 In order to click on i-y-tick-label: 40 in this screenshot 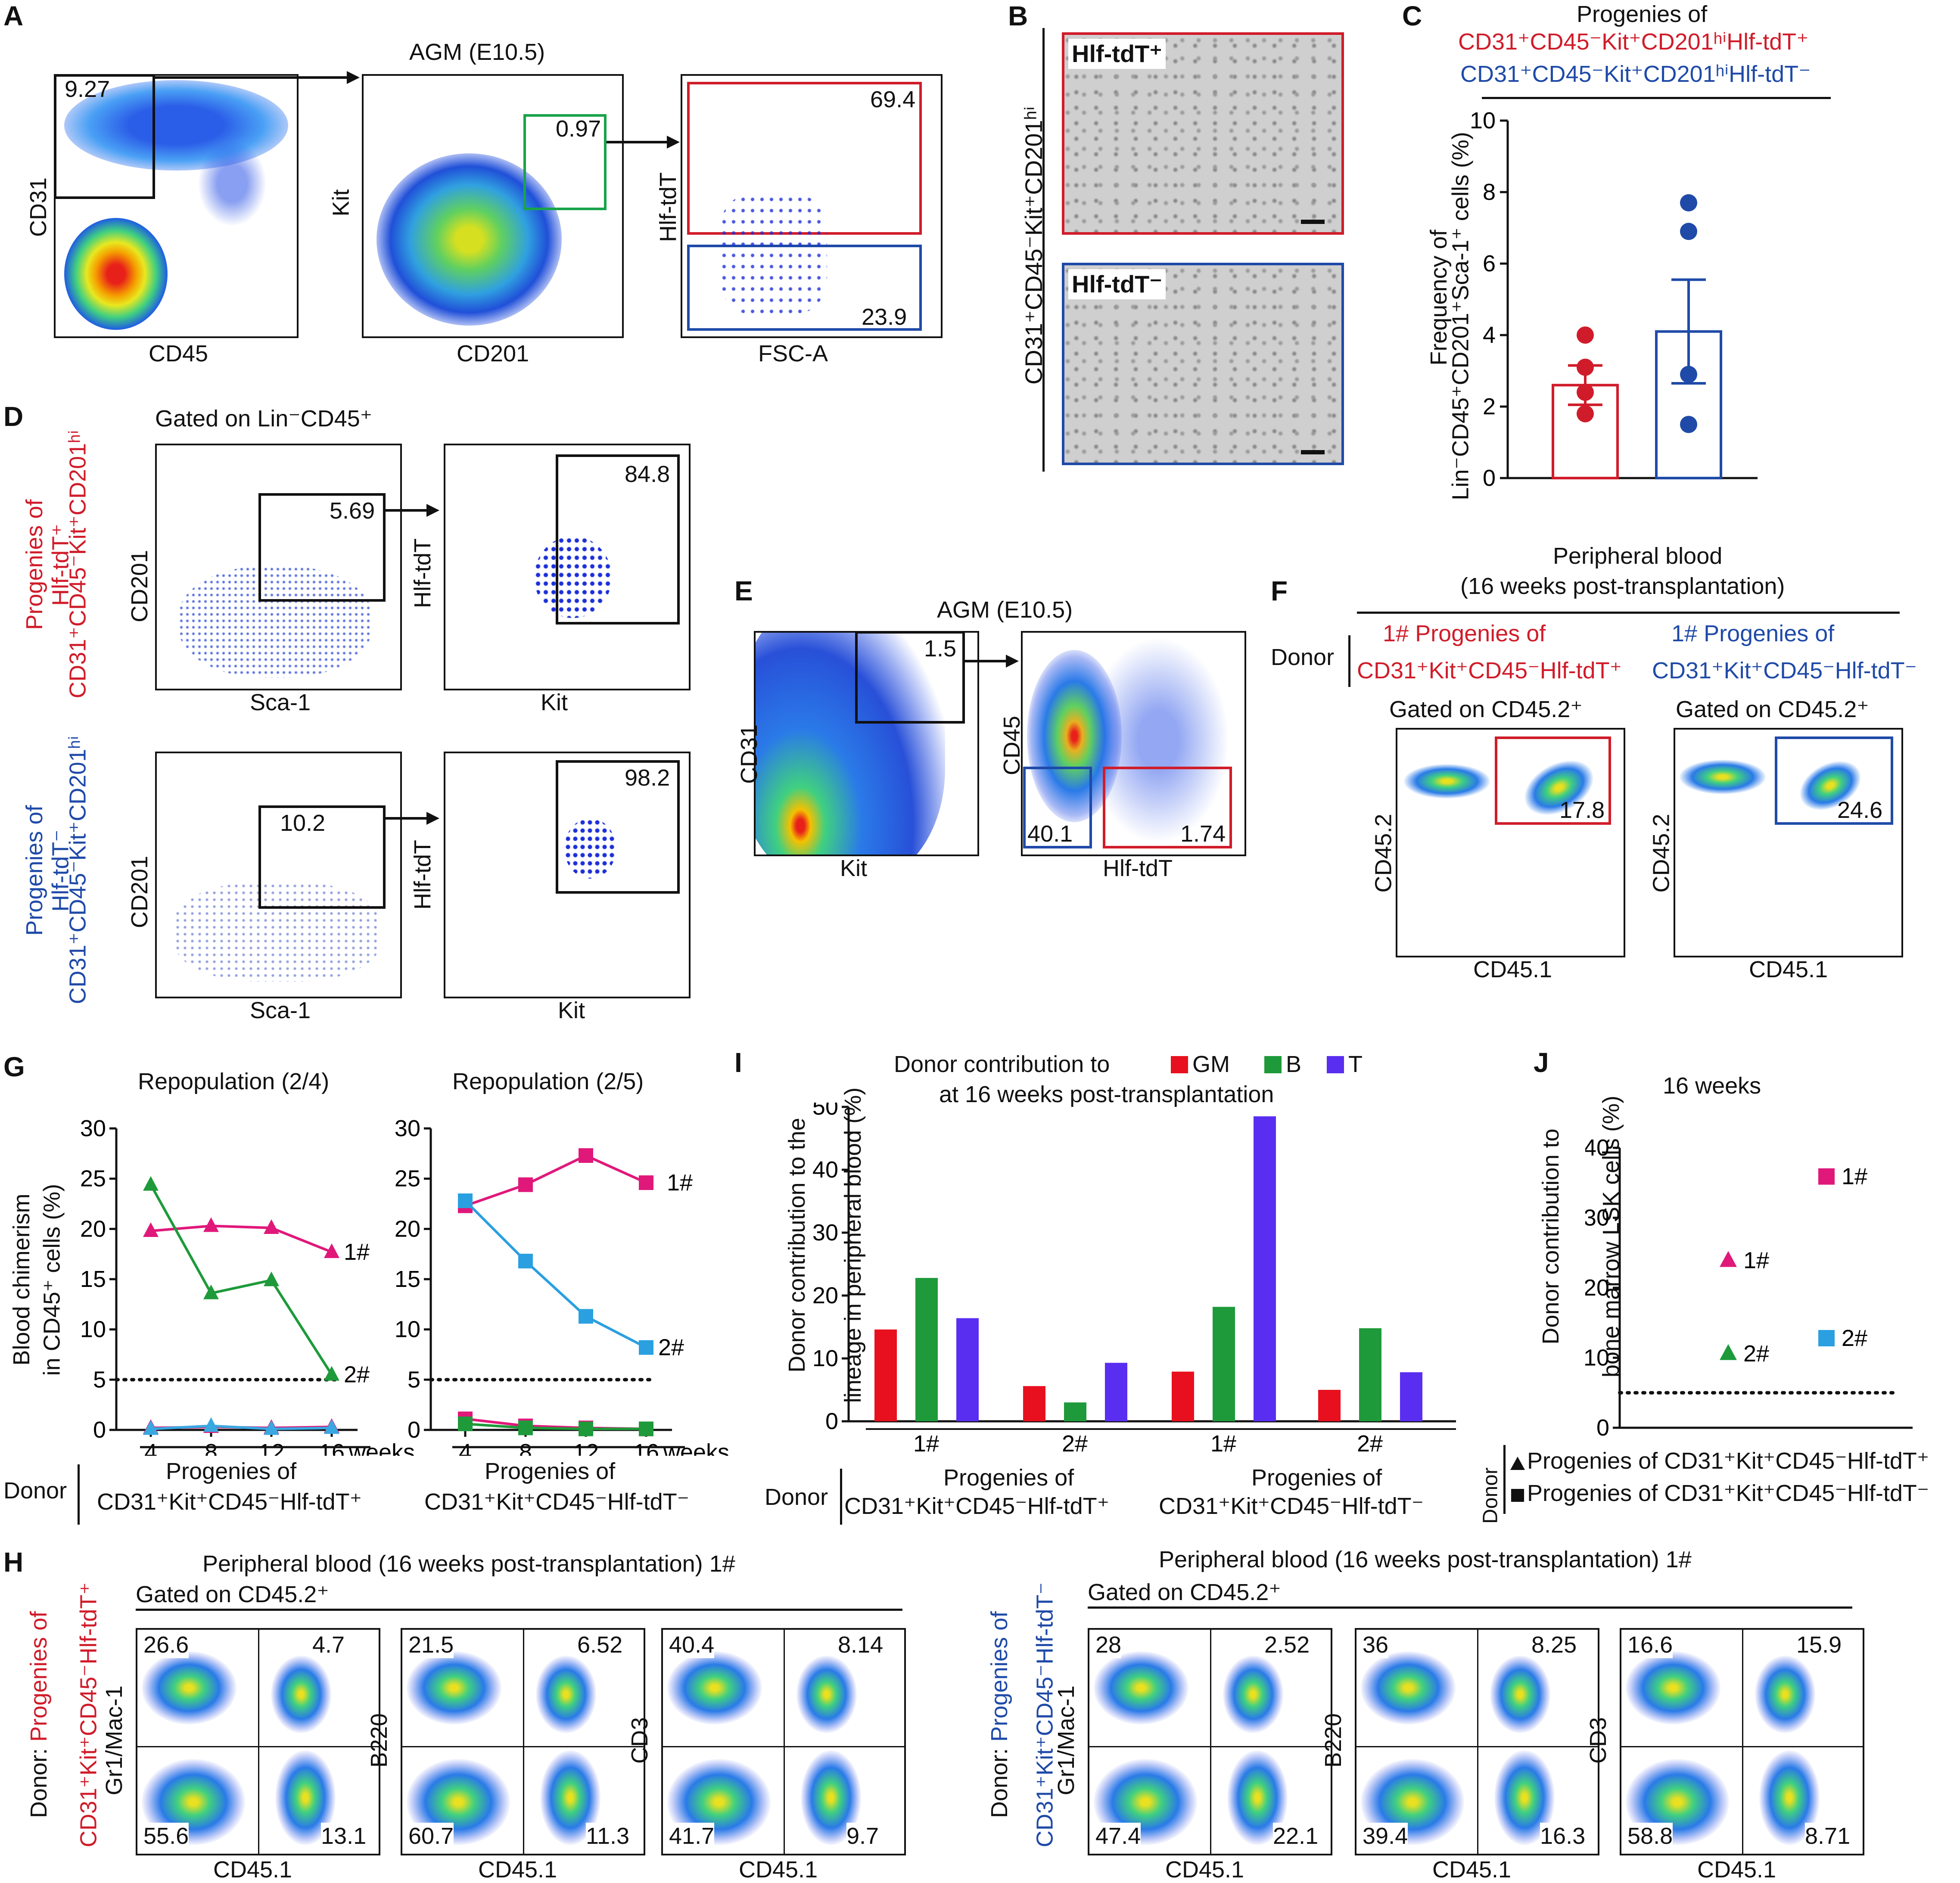, I will do `click(825, 1170)`.